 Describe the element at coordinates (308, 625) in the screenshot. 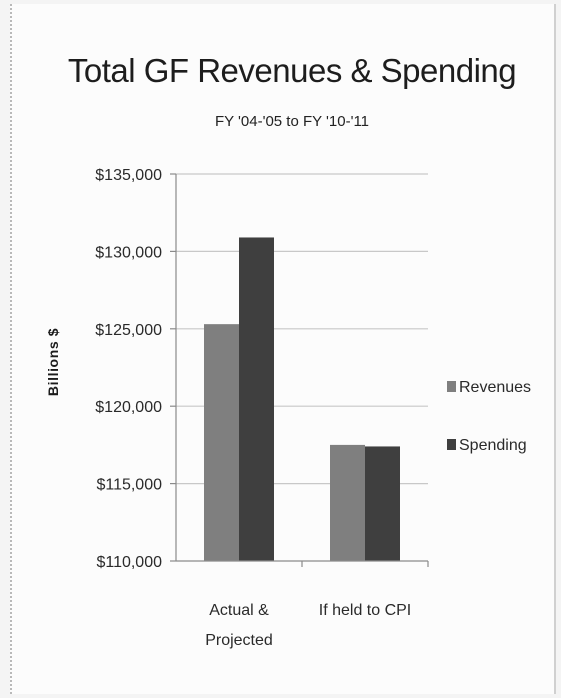

I see `category-labels: Actual & Projected If held to CPI` at that location.